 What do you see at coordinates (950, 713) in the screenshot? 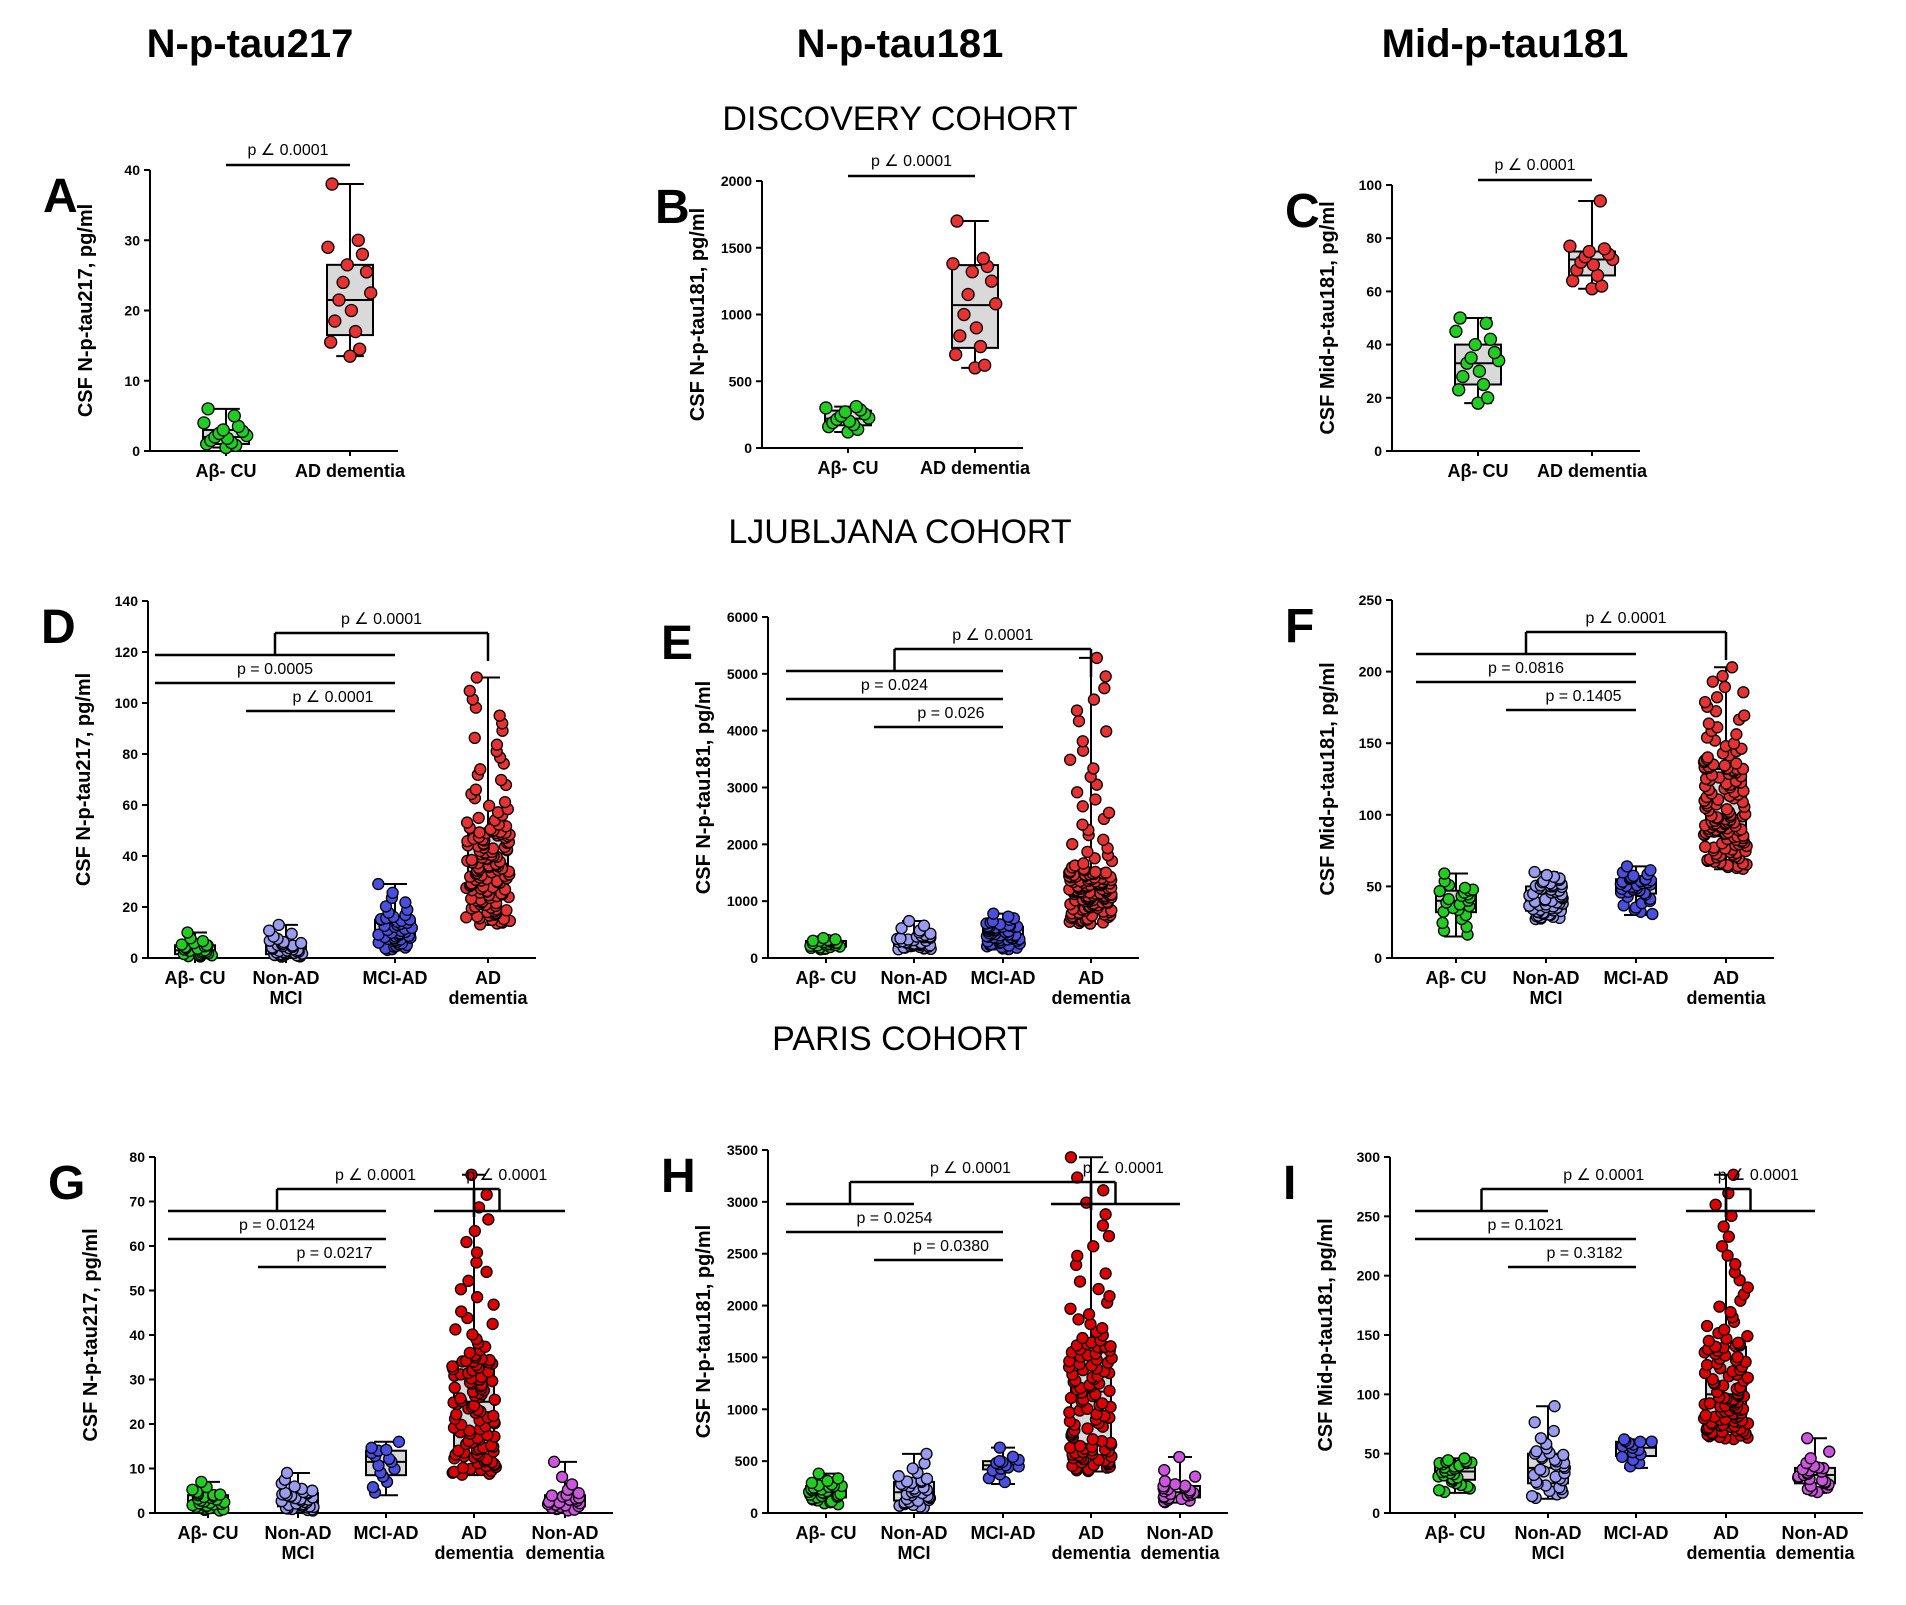
I see `p-value-label: p = 0.026` at bounding box center [950, 713].